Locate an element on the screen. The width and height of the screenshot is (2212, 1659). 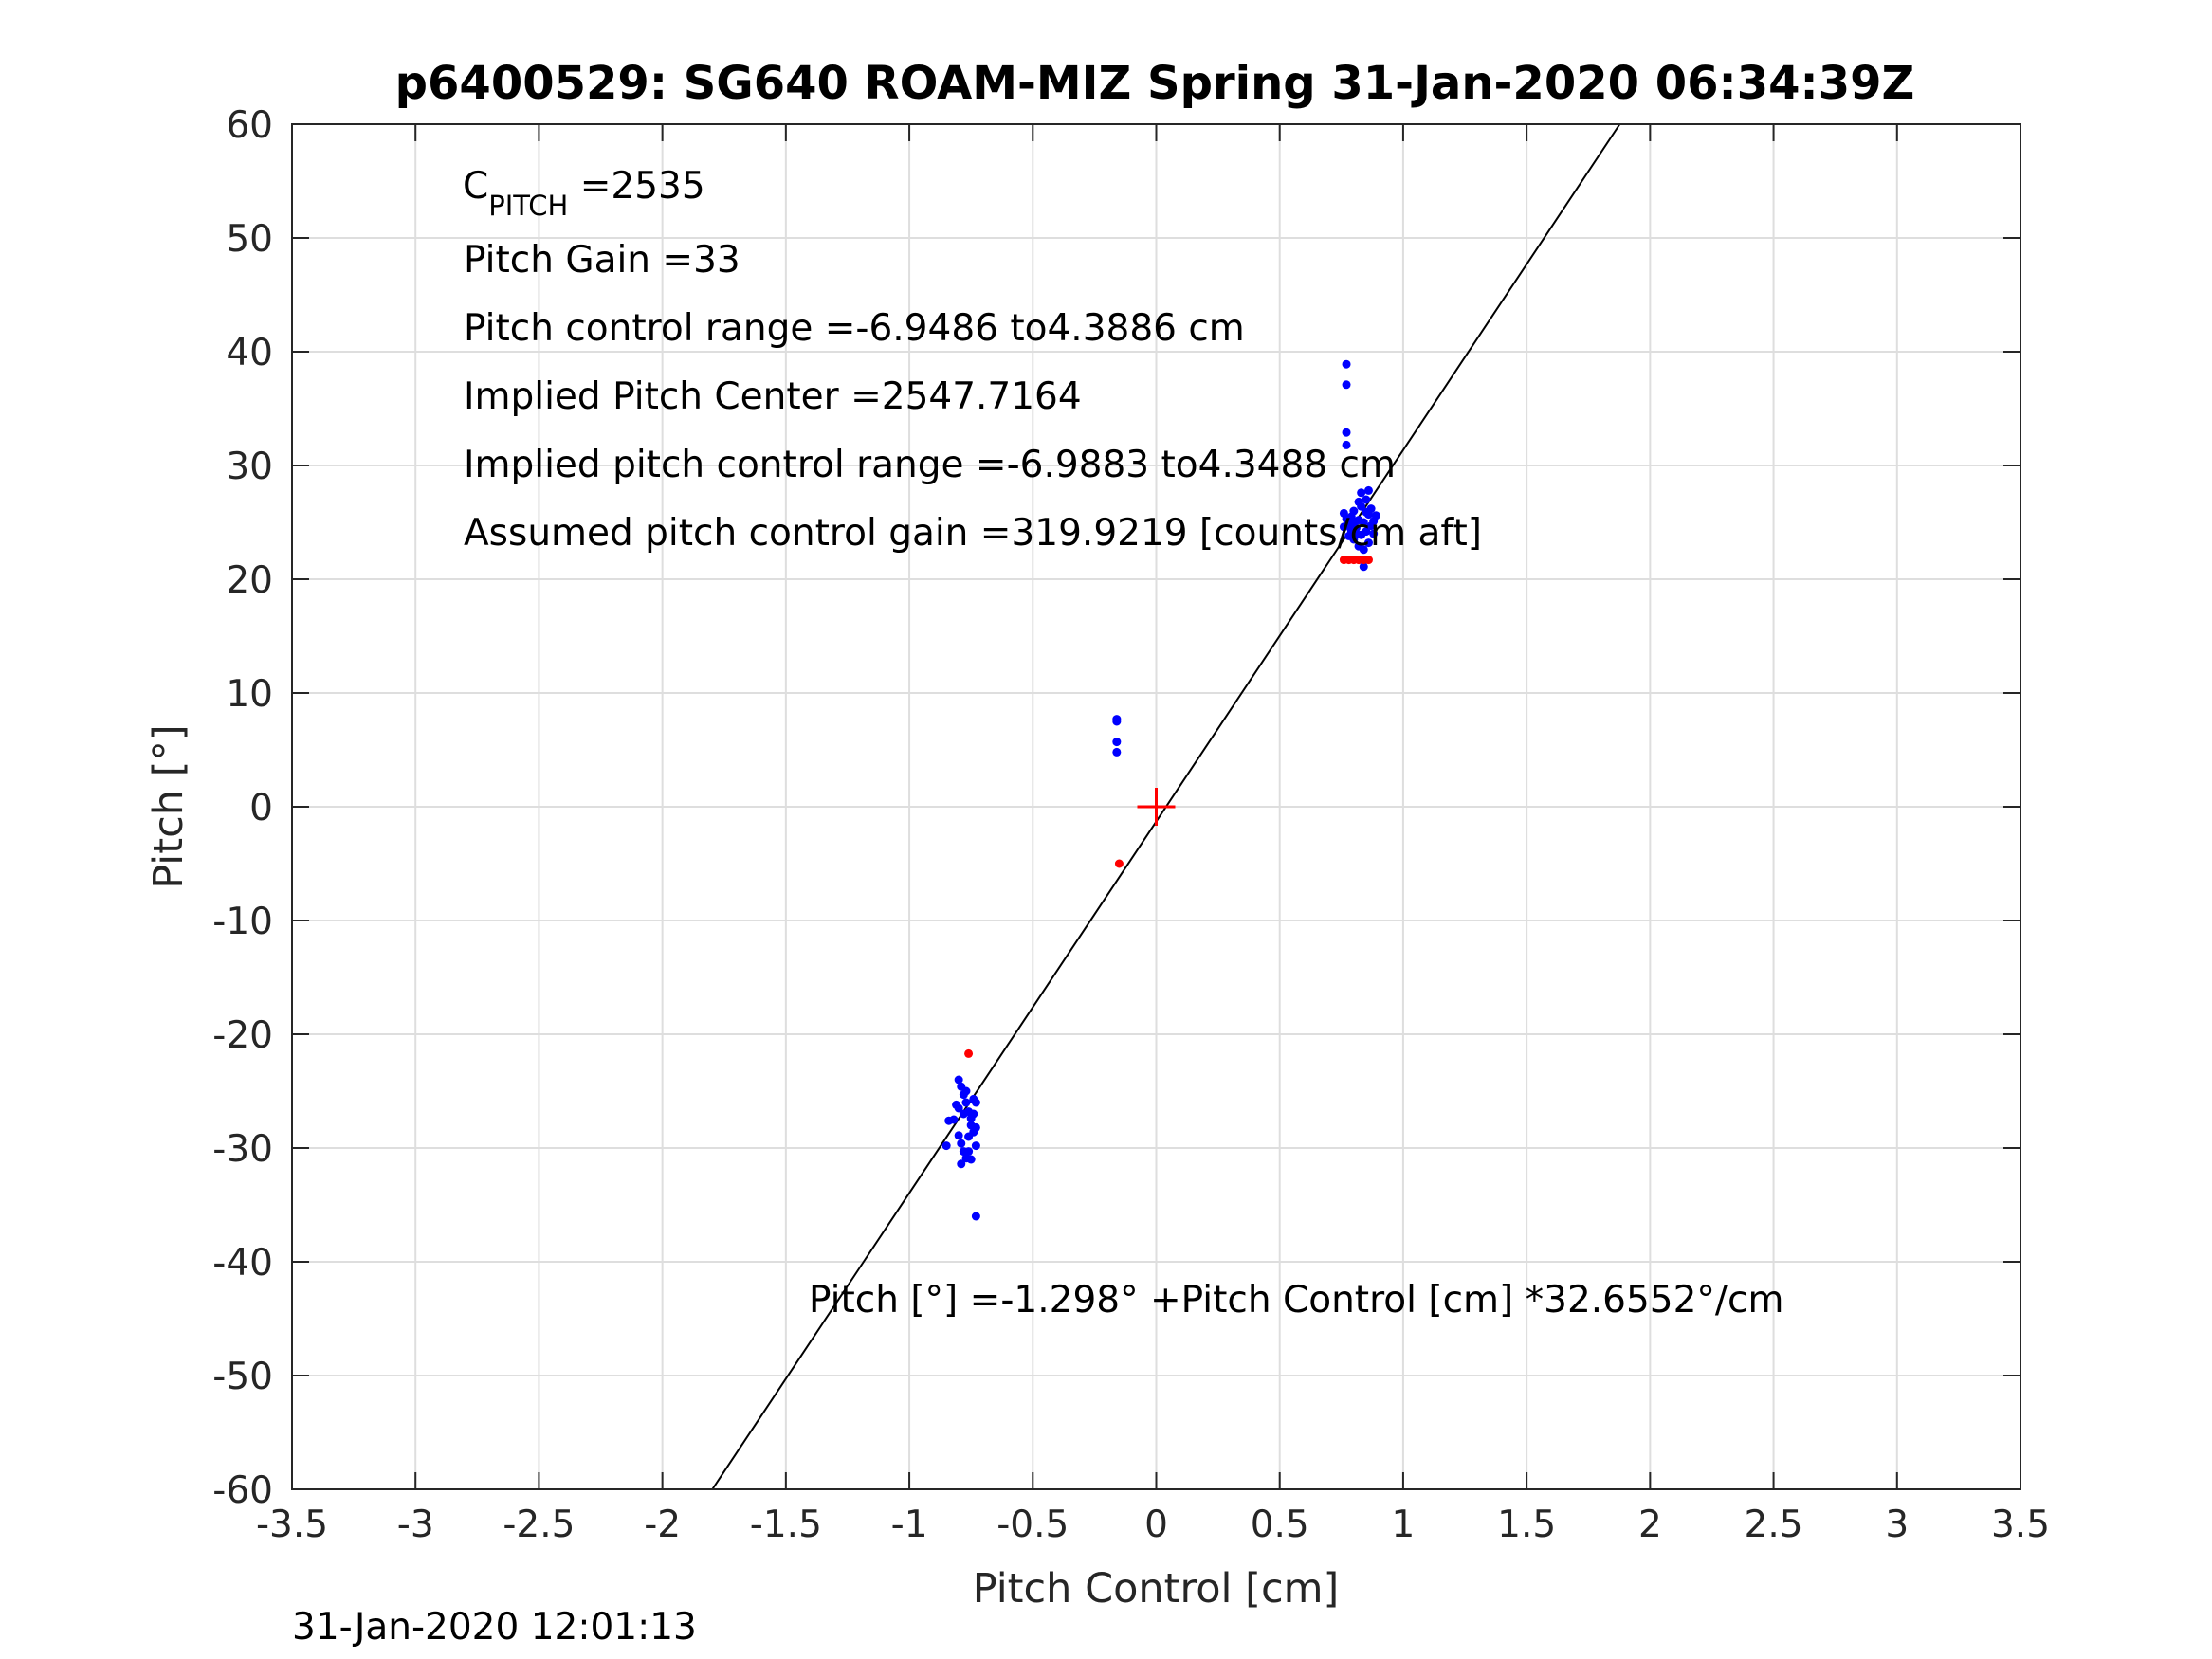
cpitch-main: C is located at coordinates (475, 186).